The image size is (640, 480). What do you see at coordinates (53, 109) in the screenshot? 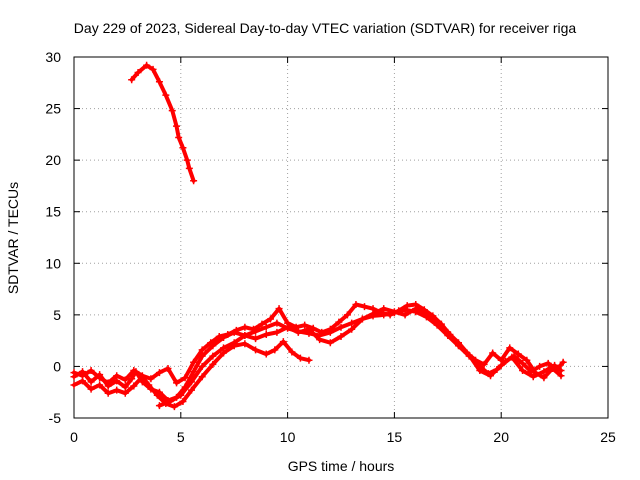
I see `y-tick-label: 25` at bounding box center [53, 109].